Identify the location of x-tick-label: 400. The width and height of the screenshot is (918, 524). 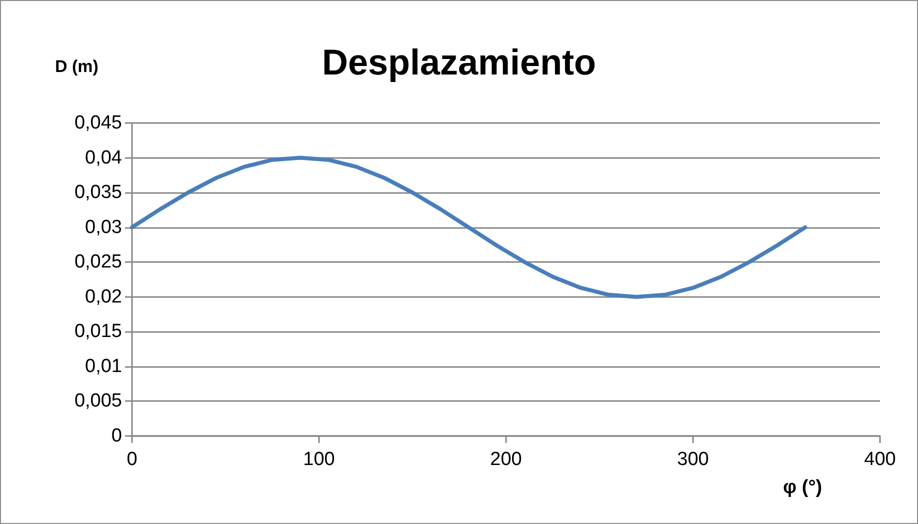
(880, 459).